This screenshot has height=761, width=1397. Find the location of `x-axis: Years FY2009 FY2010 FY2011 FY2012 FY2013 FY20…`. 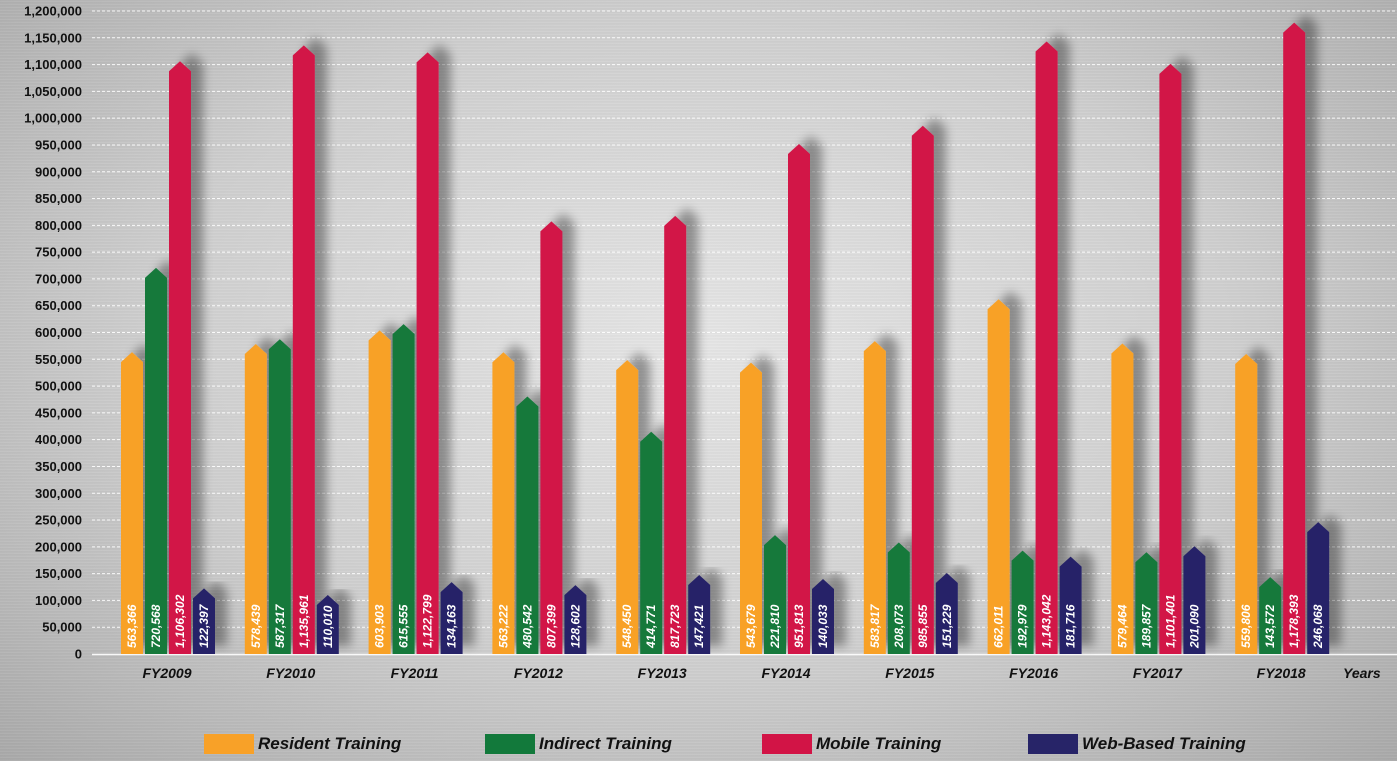

x-axis: Years FY2009 FY2010 FY2011 FY2012 FY2013 FY20… is located at coordinates (761, 673).